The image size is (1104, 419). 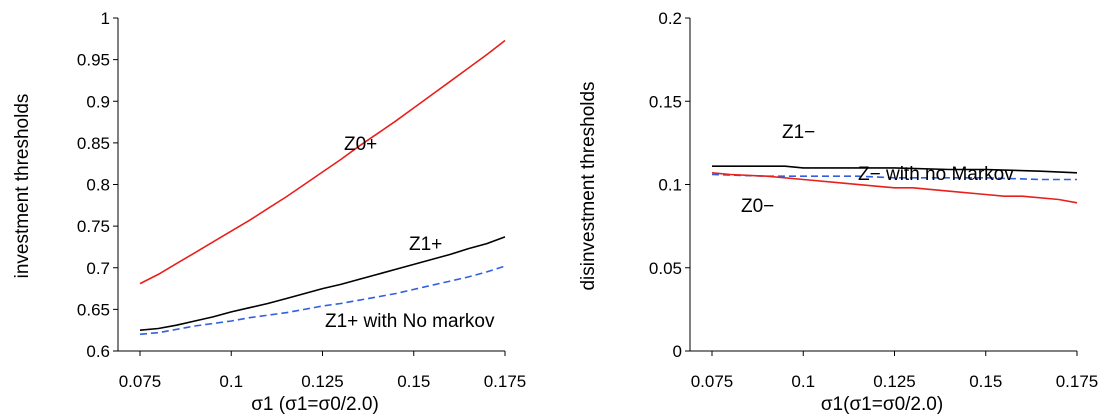 I want to click on y-tick-label: 0.95, so click(x=93, y=60).